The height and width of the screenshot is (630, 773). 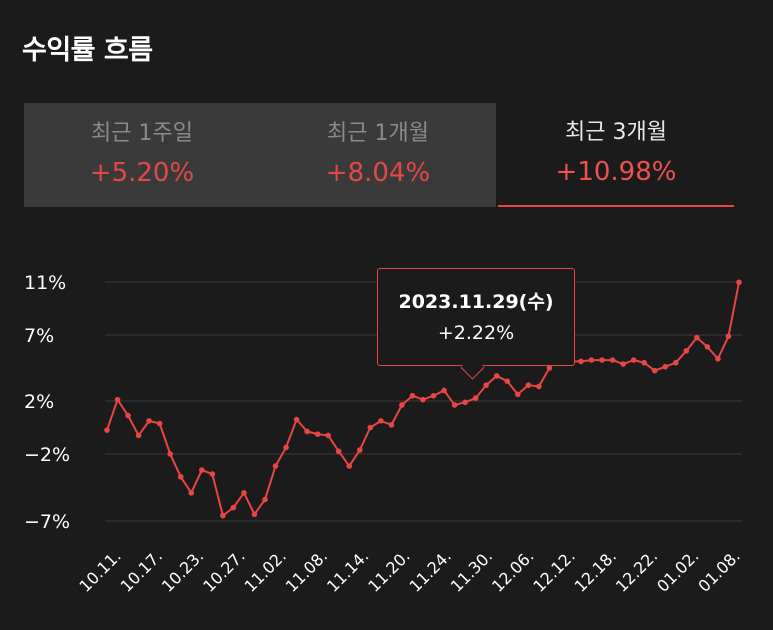 What do you see at coordinates (45, 283) in the screenshot?
I see `y-tick-label: 11%` at bounding box center [45, 283].